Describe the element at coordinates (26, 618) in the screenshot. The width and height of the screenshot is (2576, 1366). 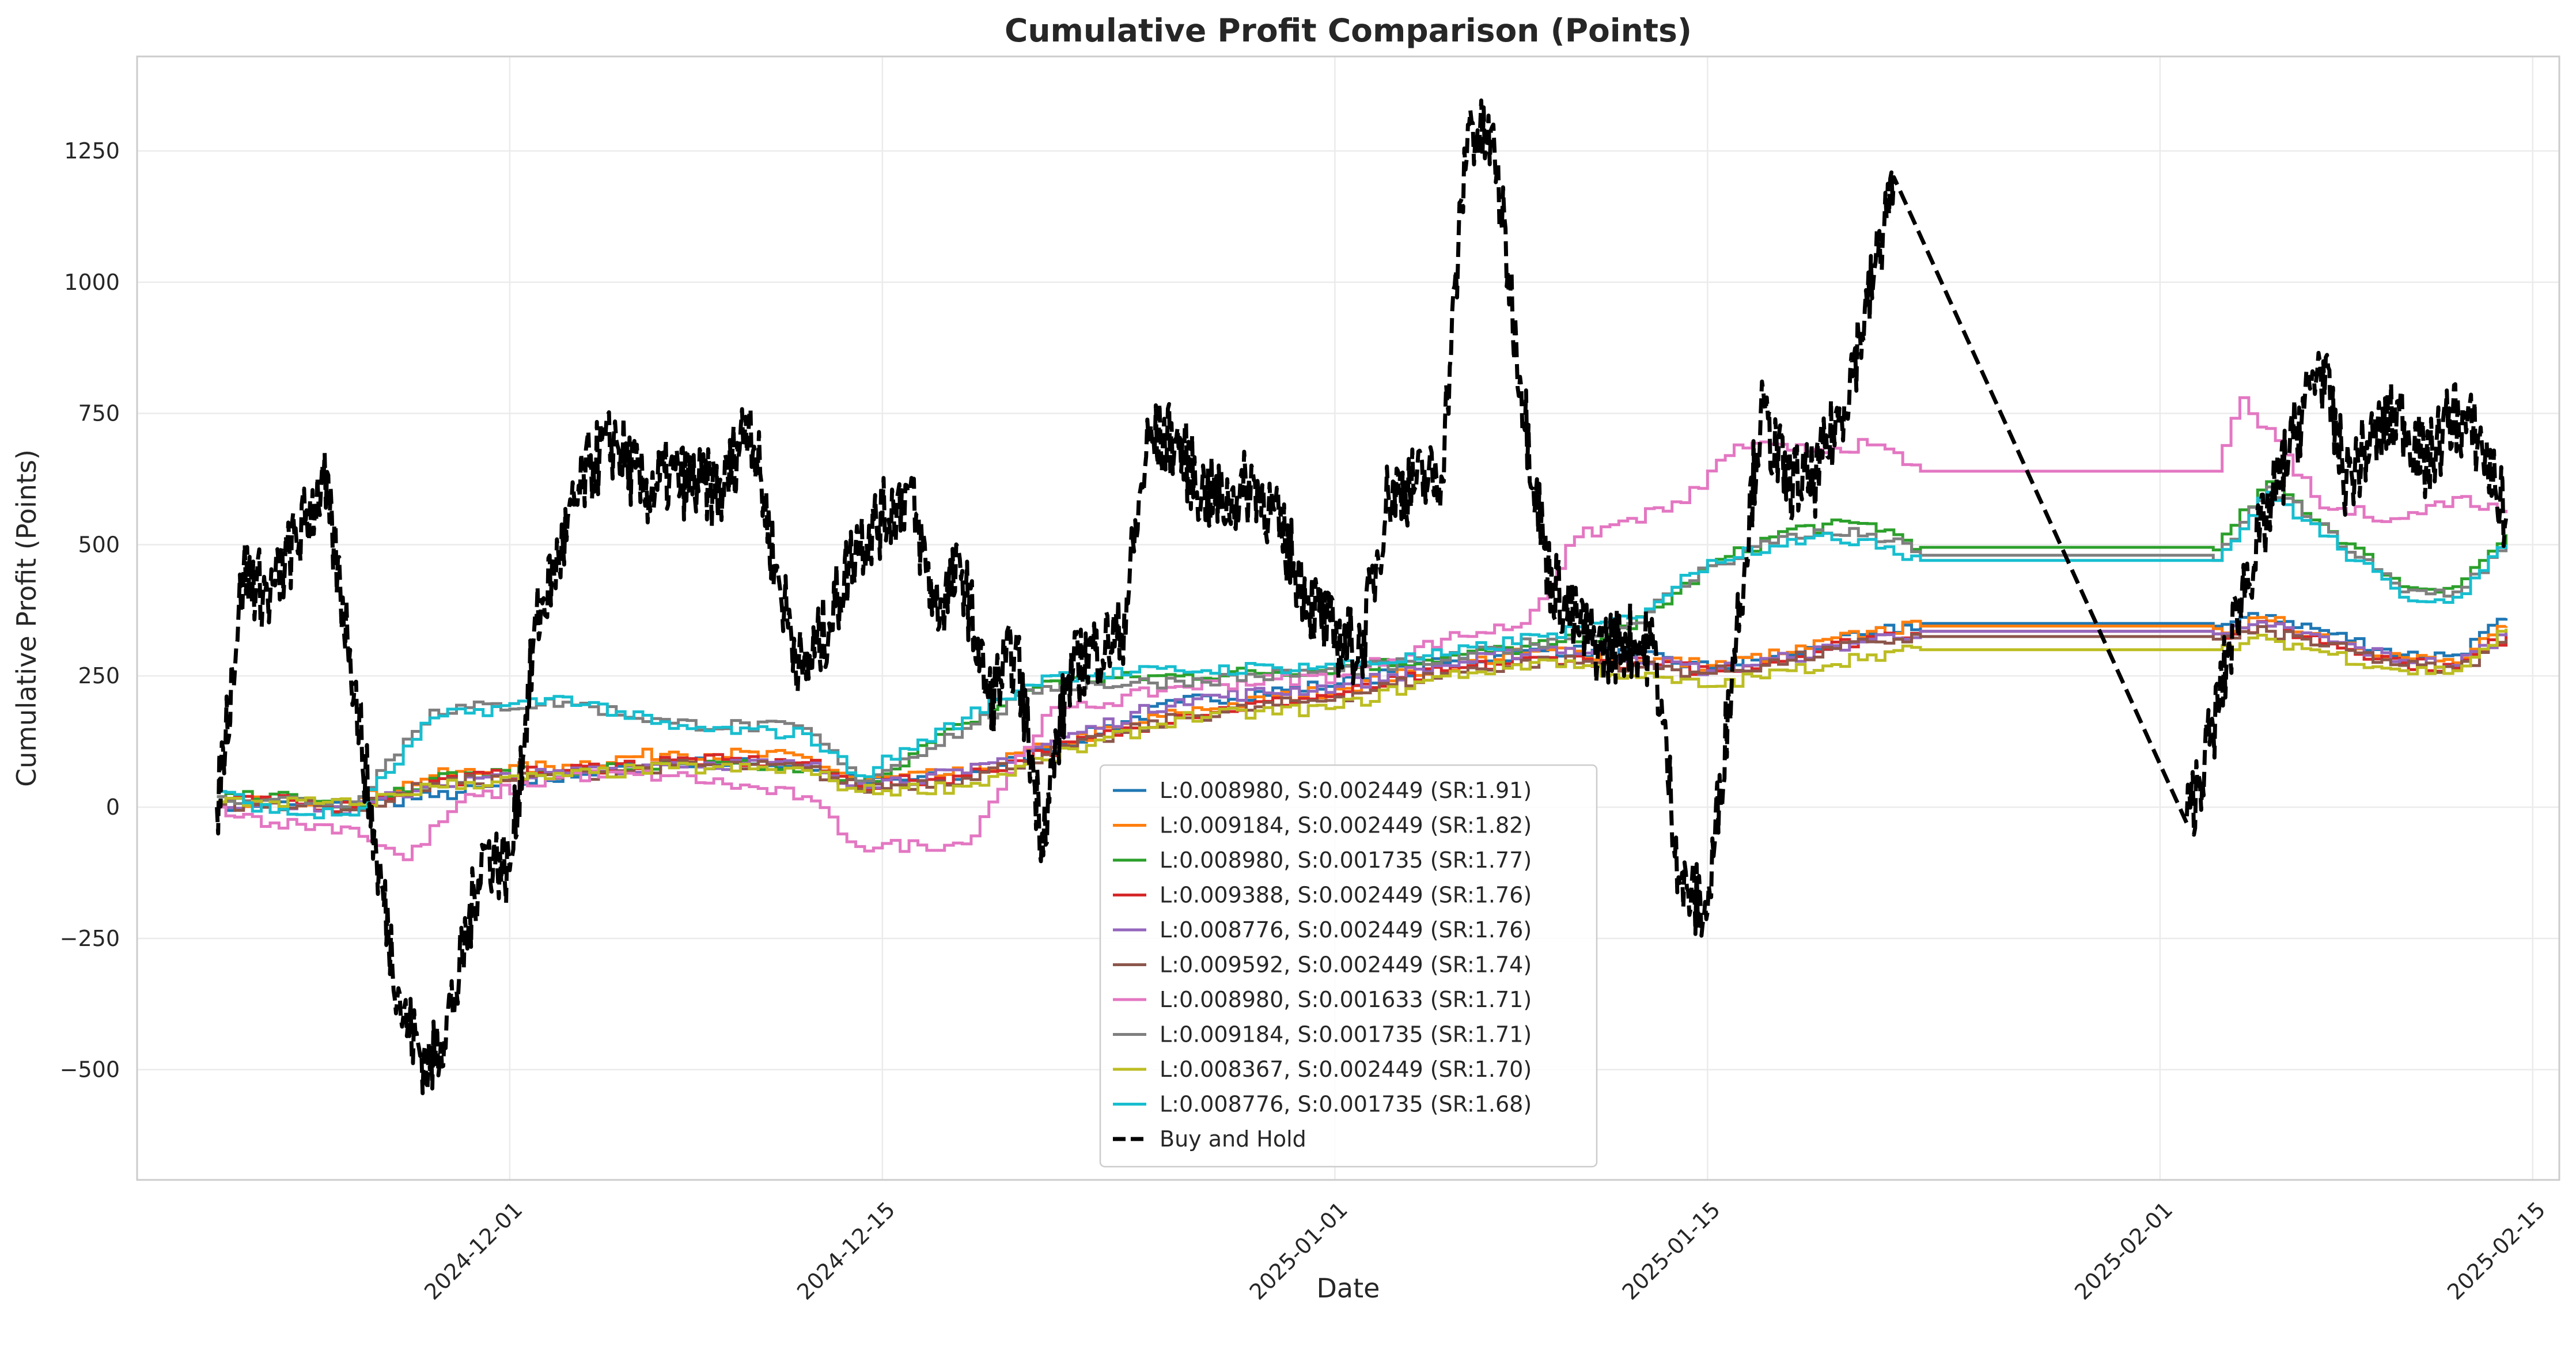
I see `y-axis-title: Cumulative Profit (Points)` at that location.